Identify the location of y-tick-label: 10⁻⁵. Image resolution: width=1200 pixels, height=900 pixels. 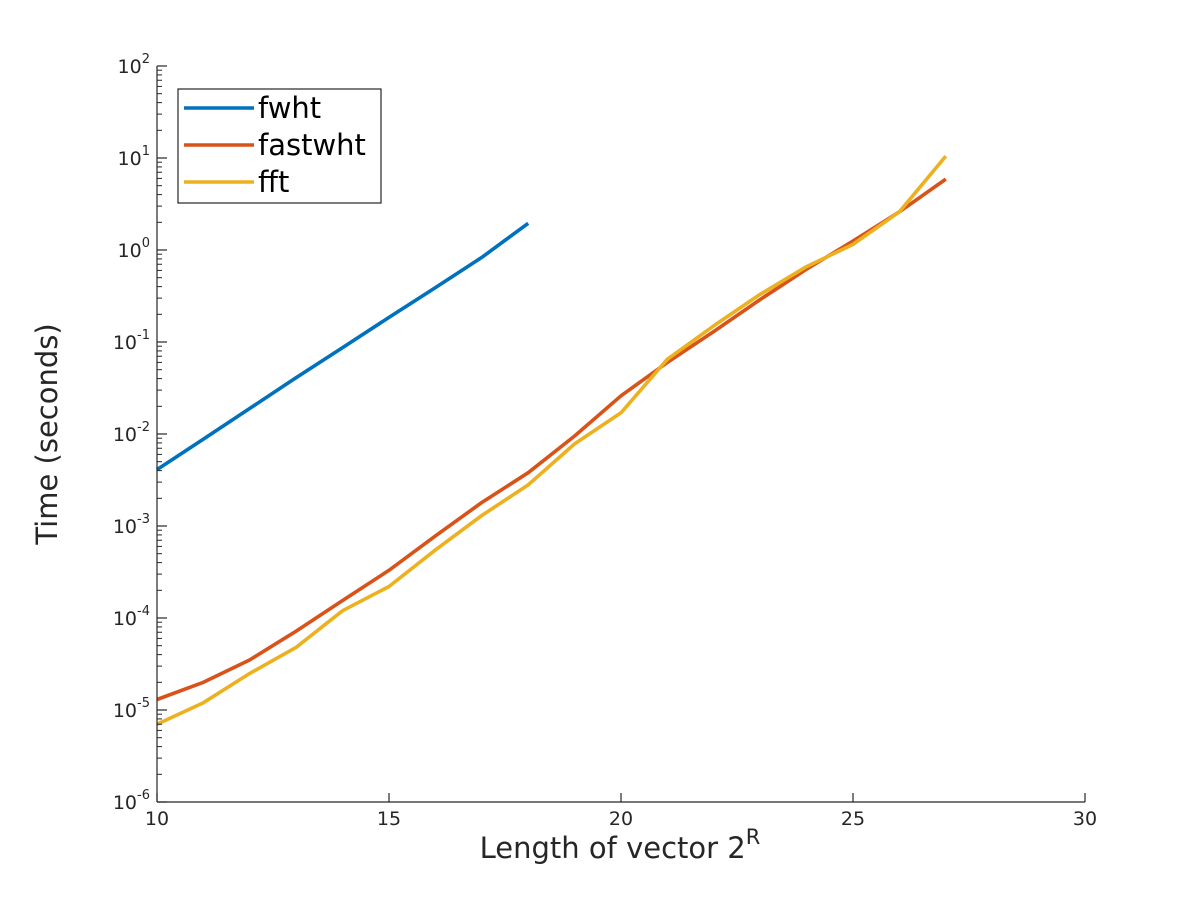
(131, 709).